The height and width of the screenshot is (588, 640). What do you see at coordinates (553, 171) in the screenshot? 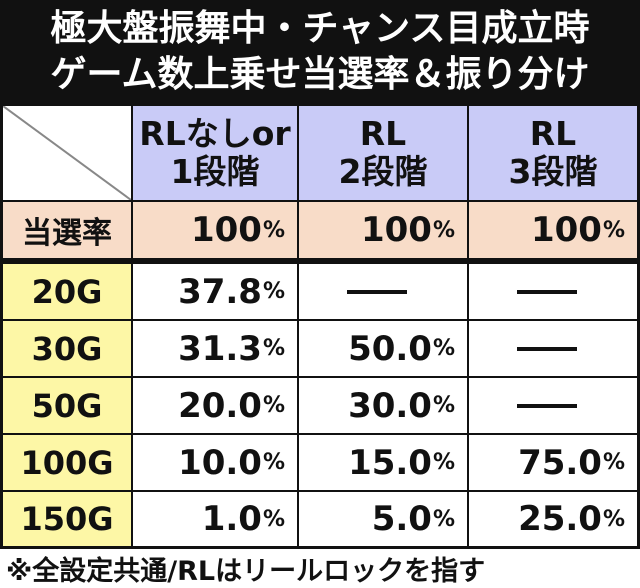
I see `column-header-line2: 3段階` at bounding box center [553, 171].